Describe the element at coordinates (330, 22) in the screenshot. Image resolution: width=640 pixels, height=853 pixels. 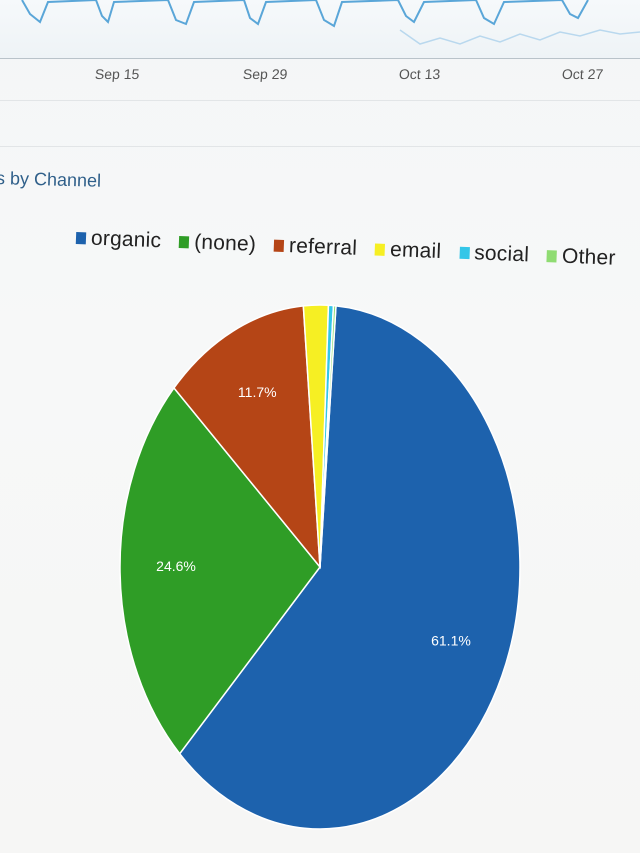
I see `top-line-chart-series` at that location.